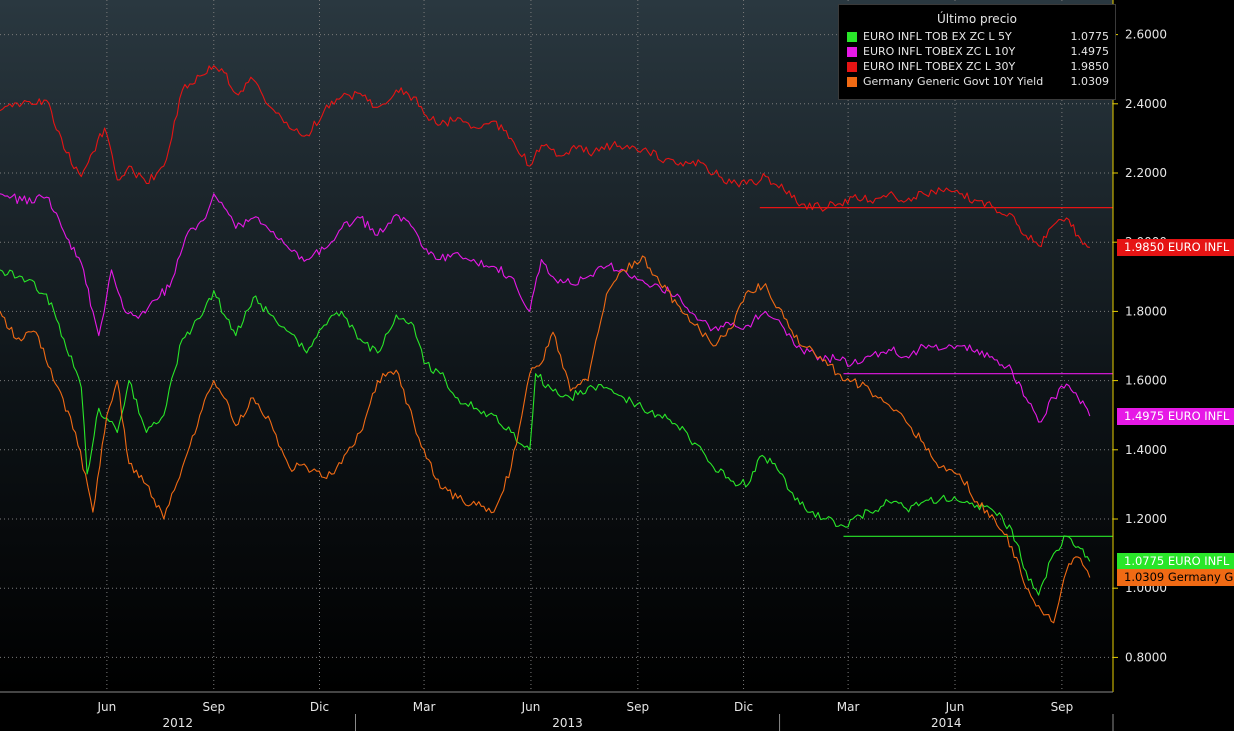 Image resolution: width=1234 pixels, height=731 pixels. What do you see at coordinates (1090, 81) in the screenshot?
I see `legend-entry-value: 1.0309` at bounding box center [1090, 81].